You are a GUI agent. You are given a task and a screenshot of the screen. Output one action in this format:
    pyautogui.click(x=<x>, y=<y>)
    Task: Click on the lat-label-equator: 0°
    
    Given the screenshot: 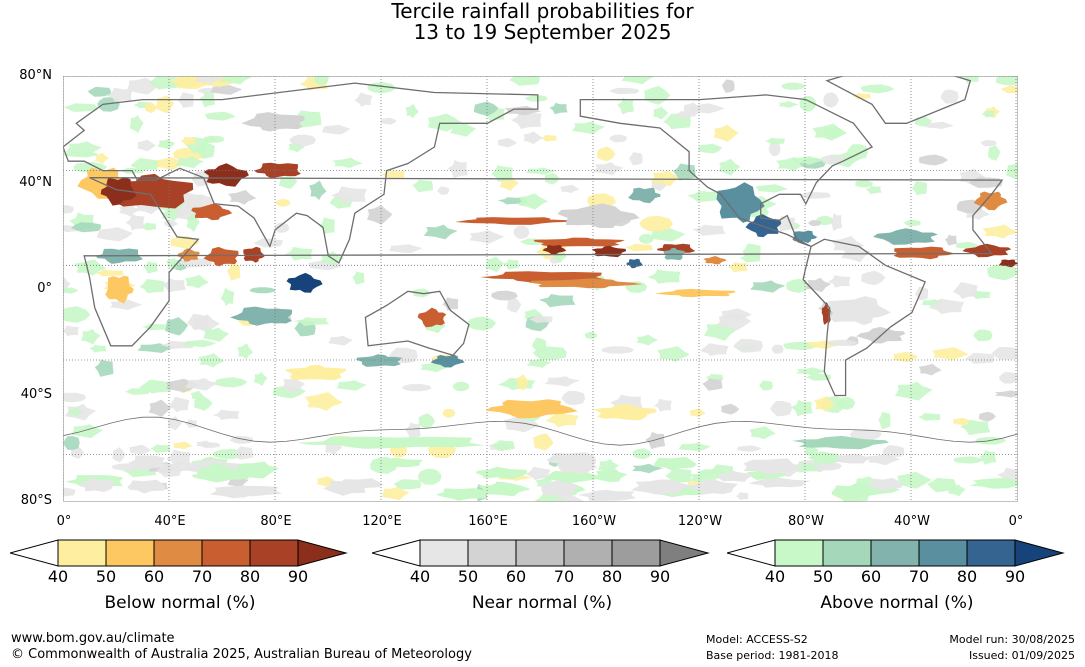 What is the action you would take?
    pyautogui.click(x=44, y=288)
    